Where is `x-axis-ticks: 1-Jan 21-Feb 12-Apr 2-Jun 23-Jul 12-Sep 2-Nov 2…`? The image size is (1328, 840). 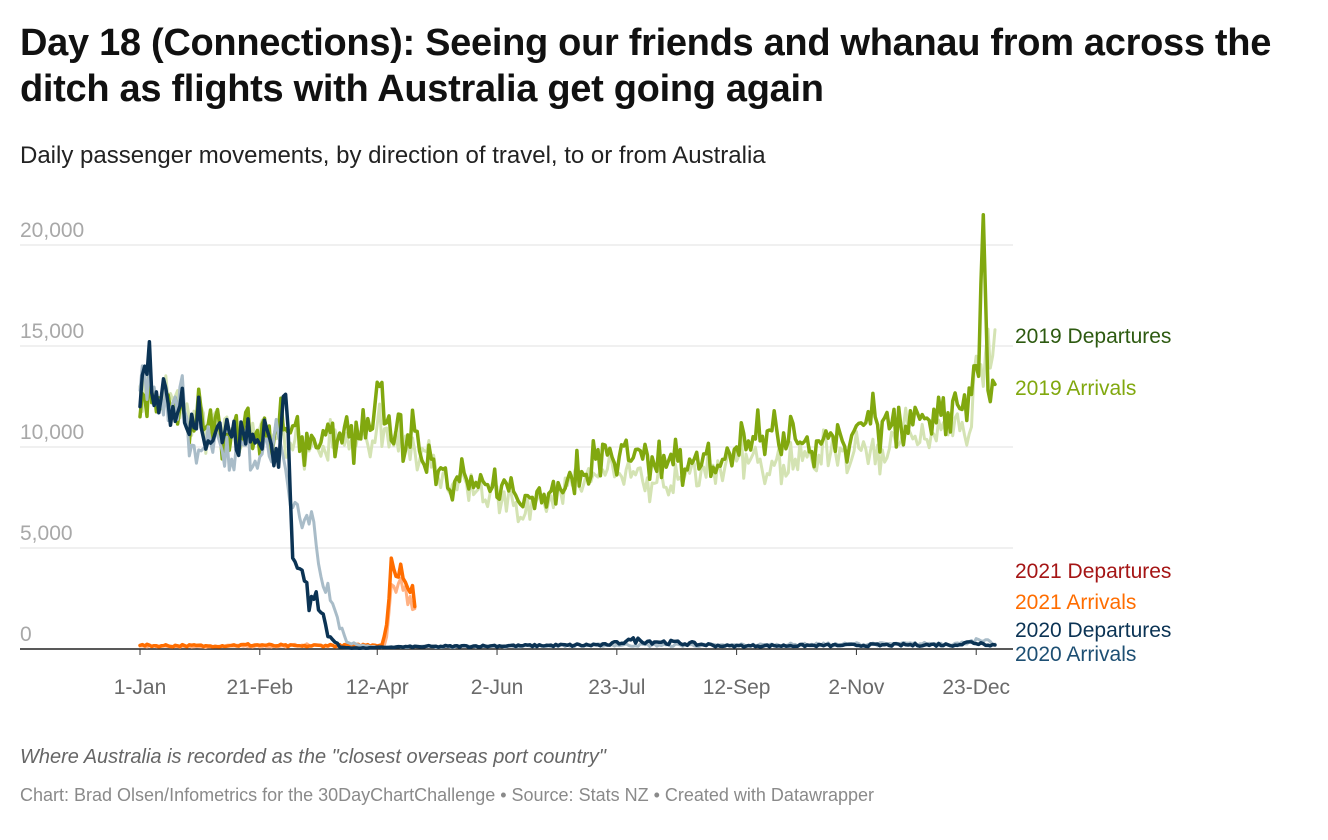
x-axis-ticks: 1-Jan 21-Feb 12-Apr 2-Jun 23-Jul 12-Sep 2-Nov 2… is located at coordinates (562, 674).